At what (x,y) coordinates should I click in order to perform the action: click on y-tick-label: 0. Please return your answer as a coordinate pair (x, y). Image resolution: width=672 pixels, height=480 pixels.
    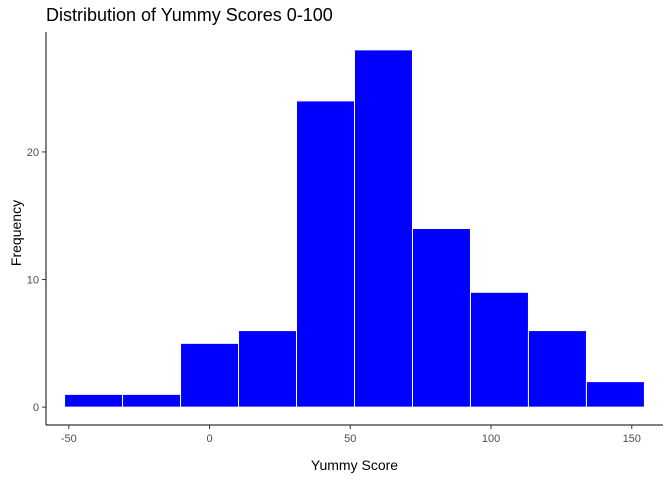
    Looking at the image, I should click on (36, 408).